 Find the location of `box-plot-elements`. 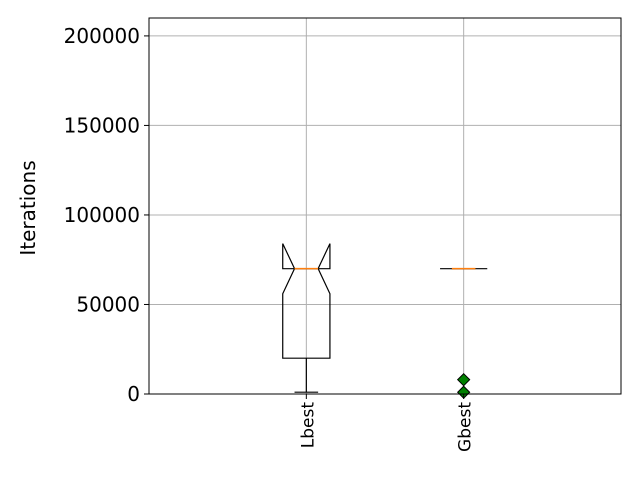

box-plot-elements is located at coordinates (385, 321).